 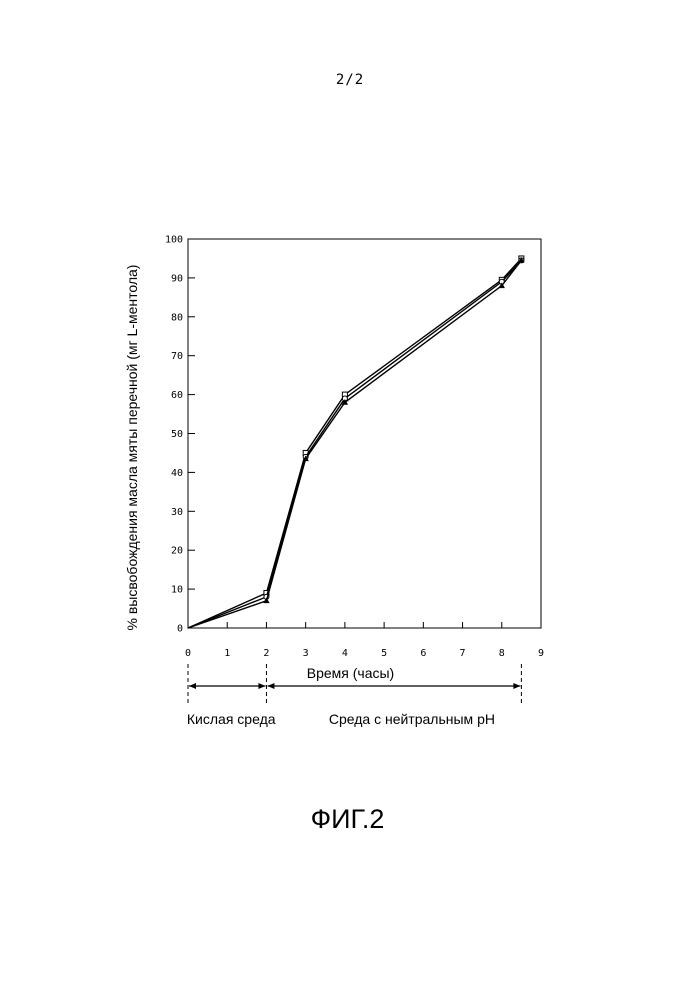 What do you see at coordinates (188, 653) in the screenshot?
I see `x-tick-label: 0` at bounding box center [188, 653].